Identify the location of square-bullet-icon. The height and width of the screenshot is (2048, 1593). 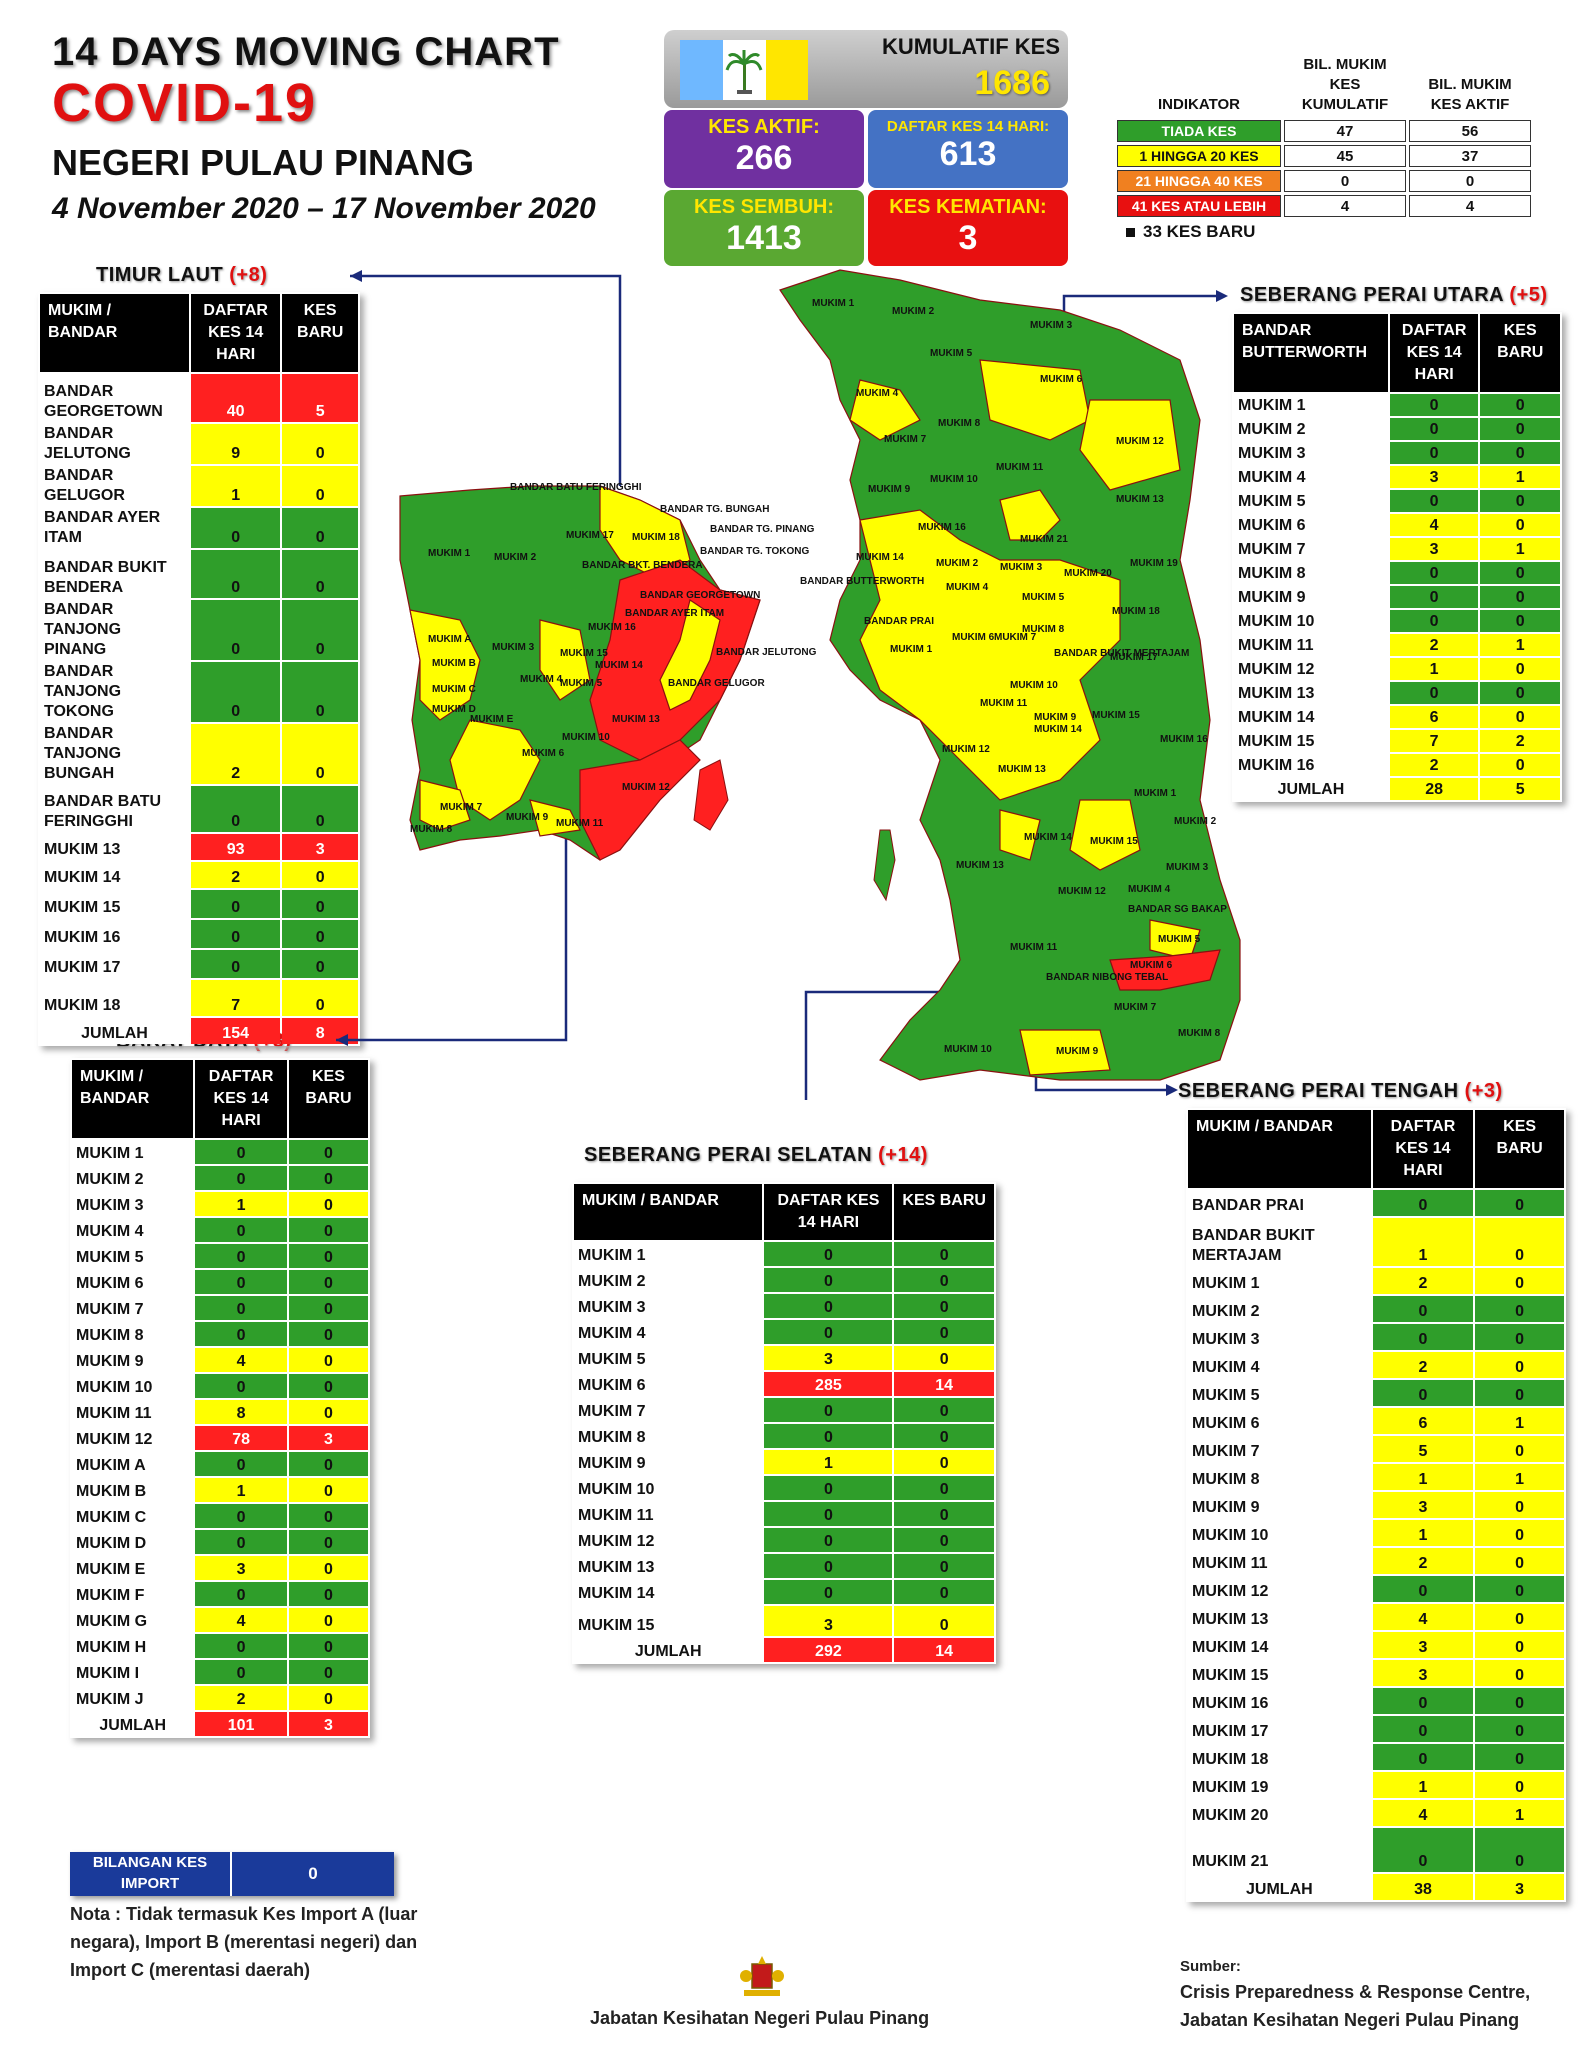
(1130, 232).